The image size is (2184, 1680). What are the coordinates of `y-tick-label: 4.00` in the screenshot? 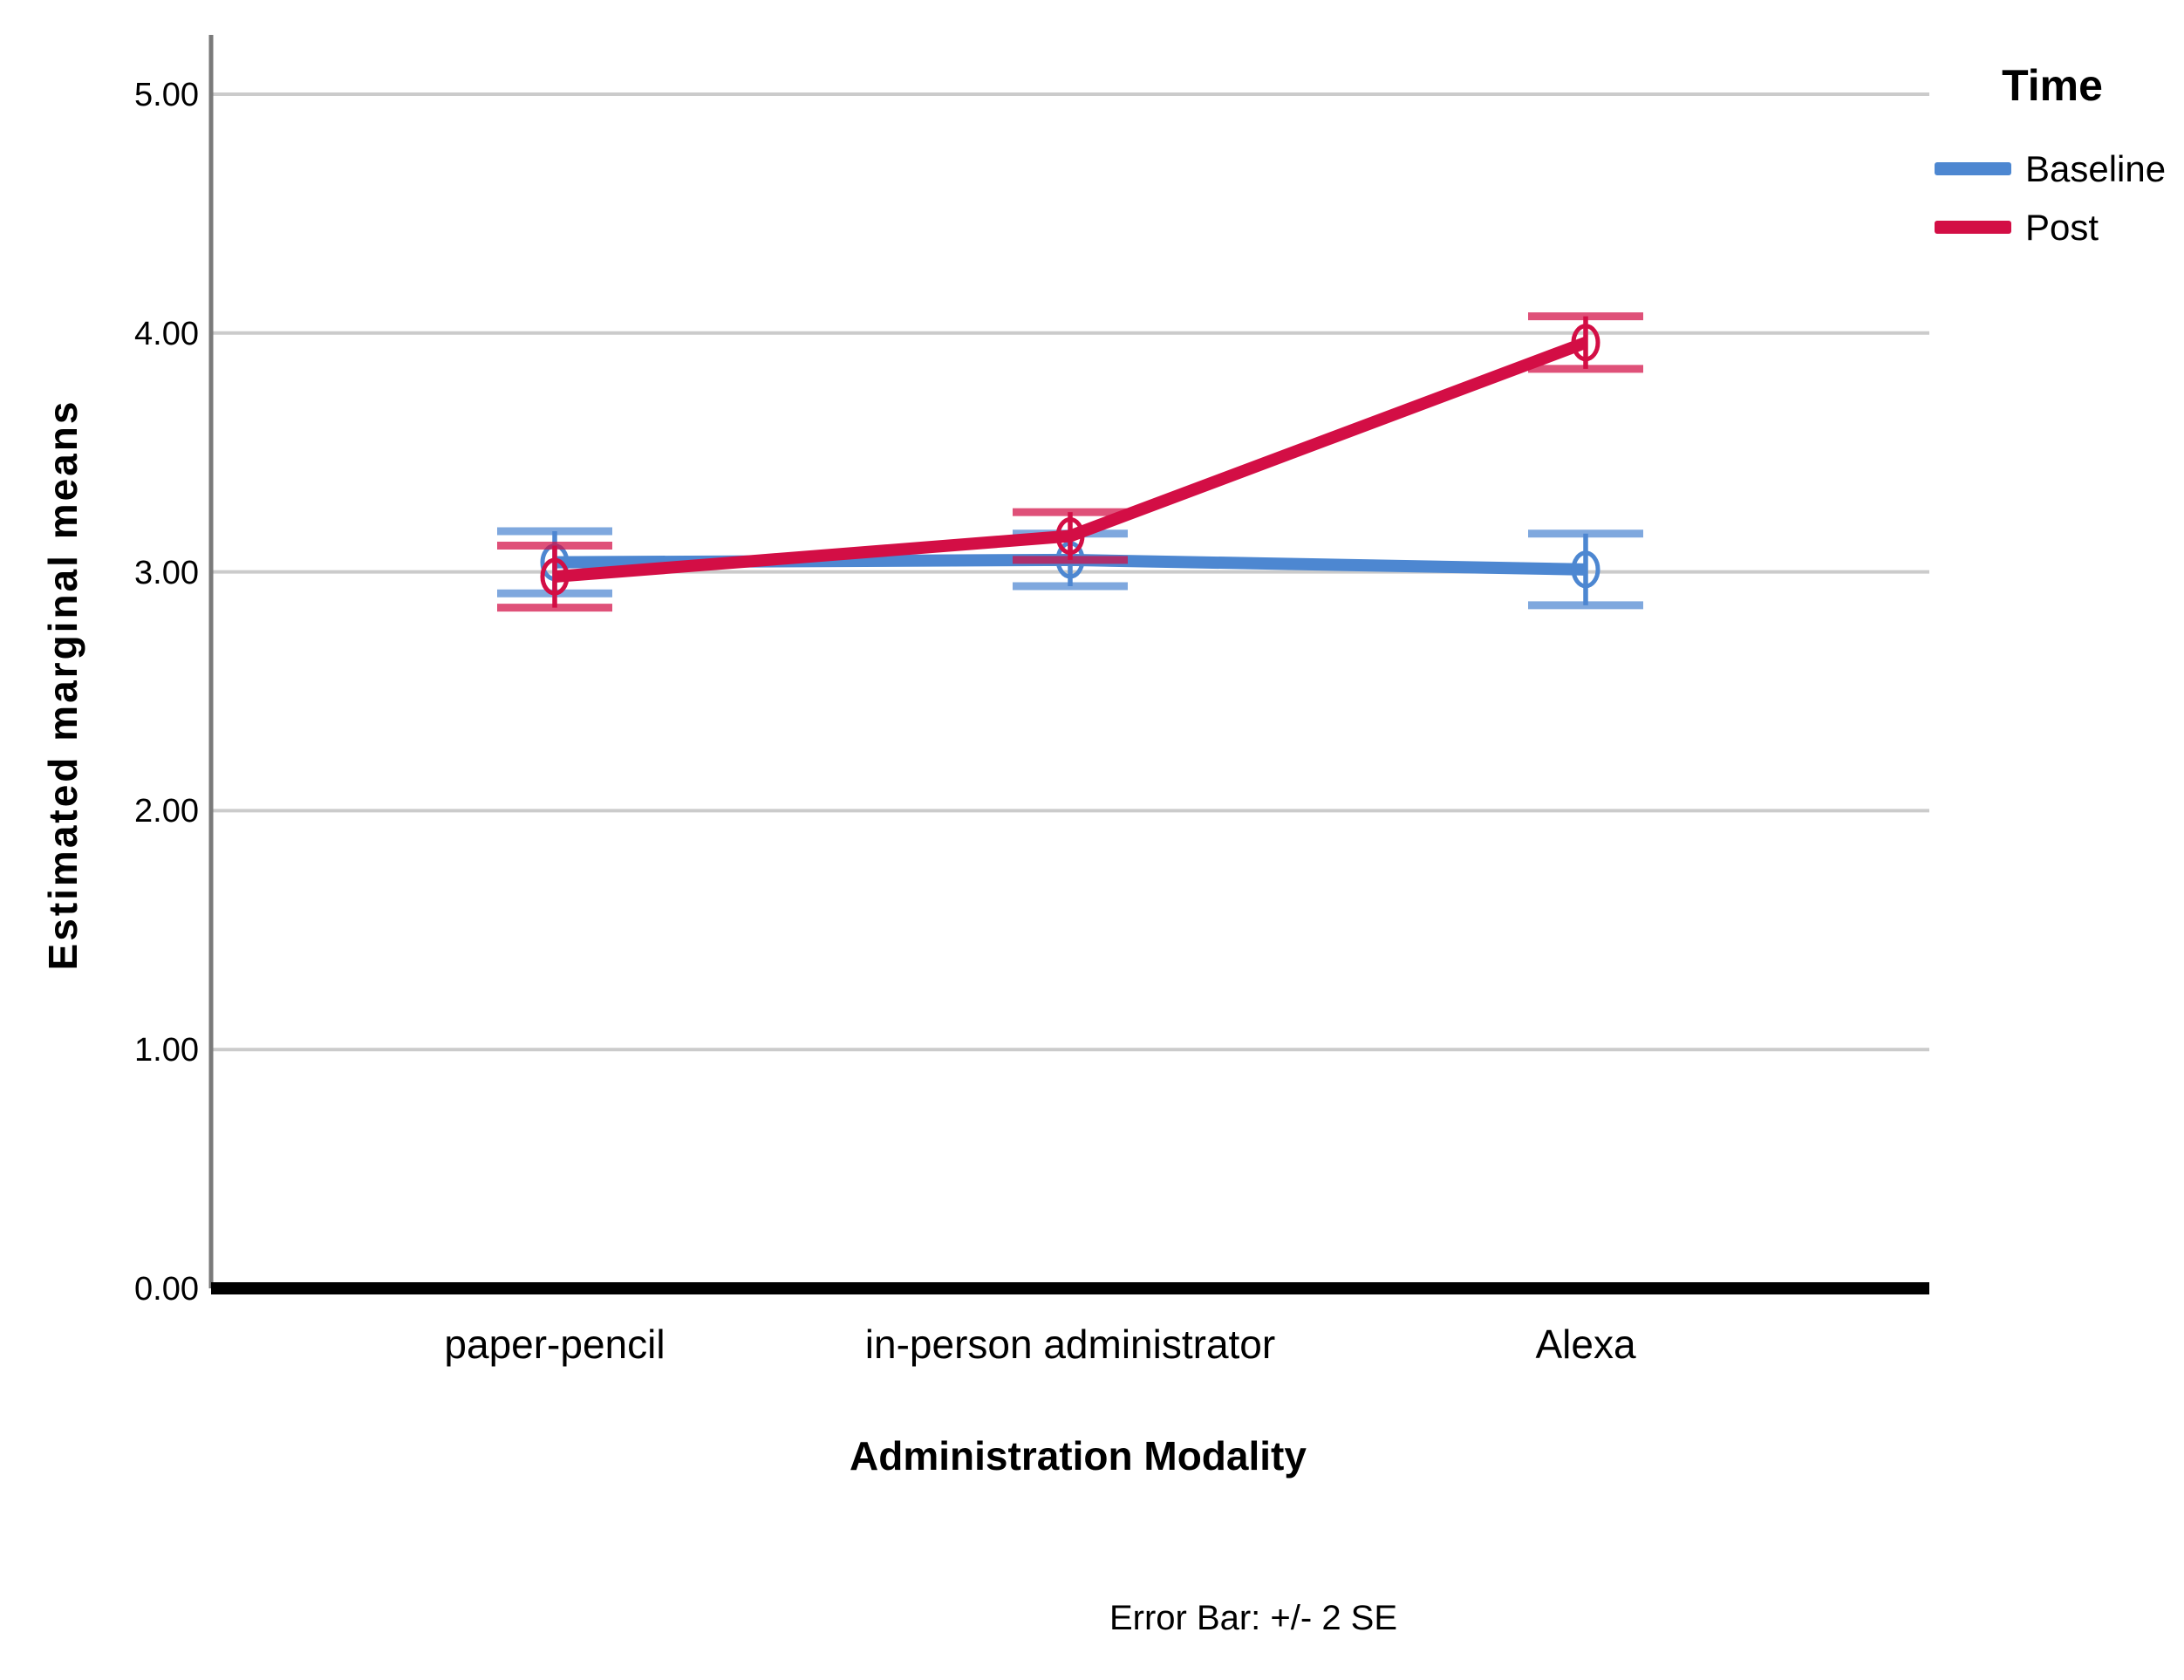 It's located at (166, 334).